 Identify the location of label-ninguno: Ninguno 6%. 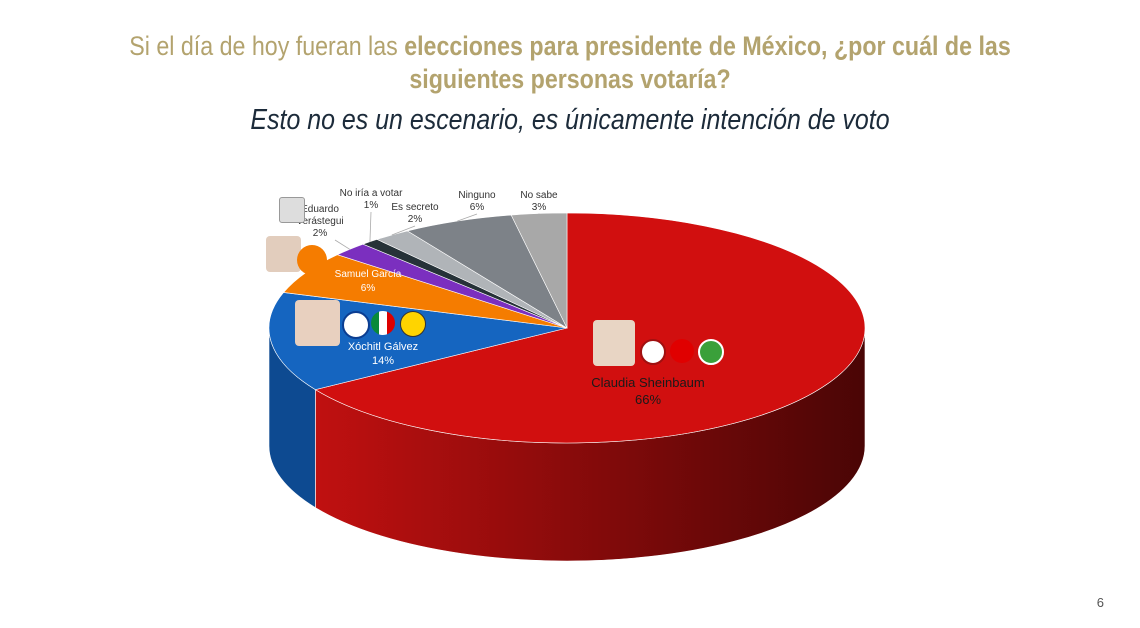
(477, 201).